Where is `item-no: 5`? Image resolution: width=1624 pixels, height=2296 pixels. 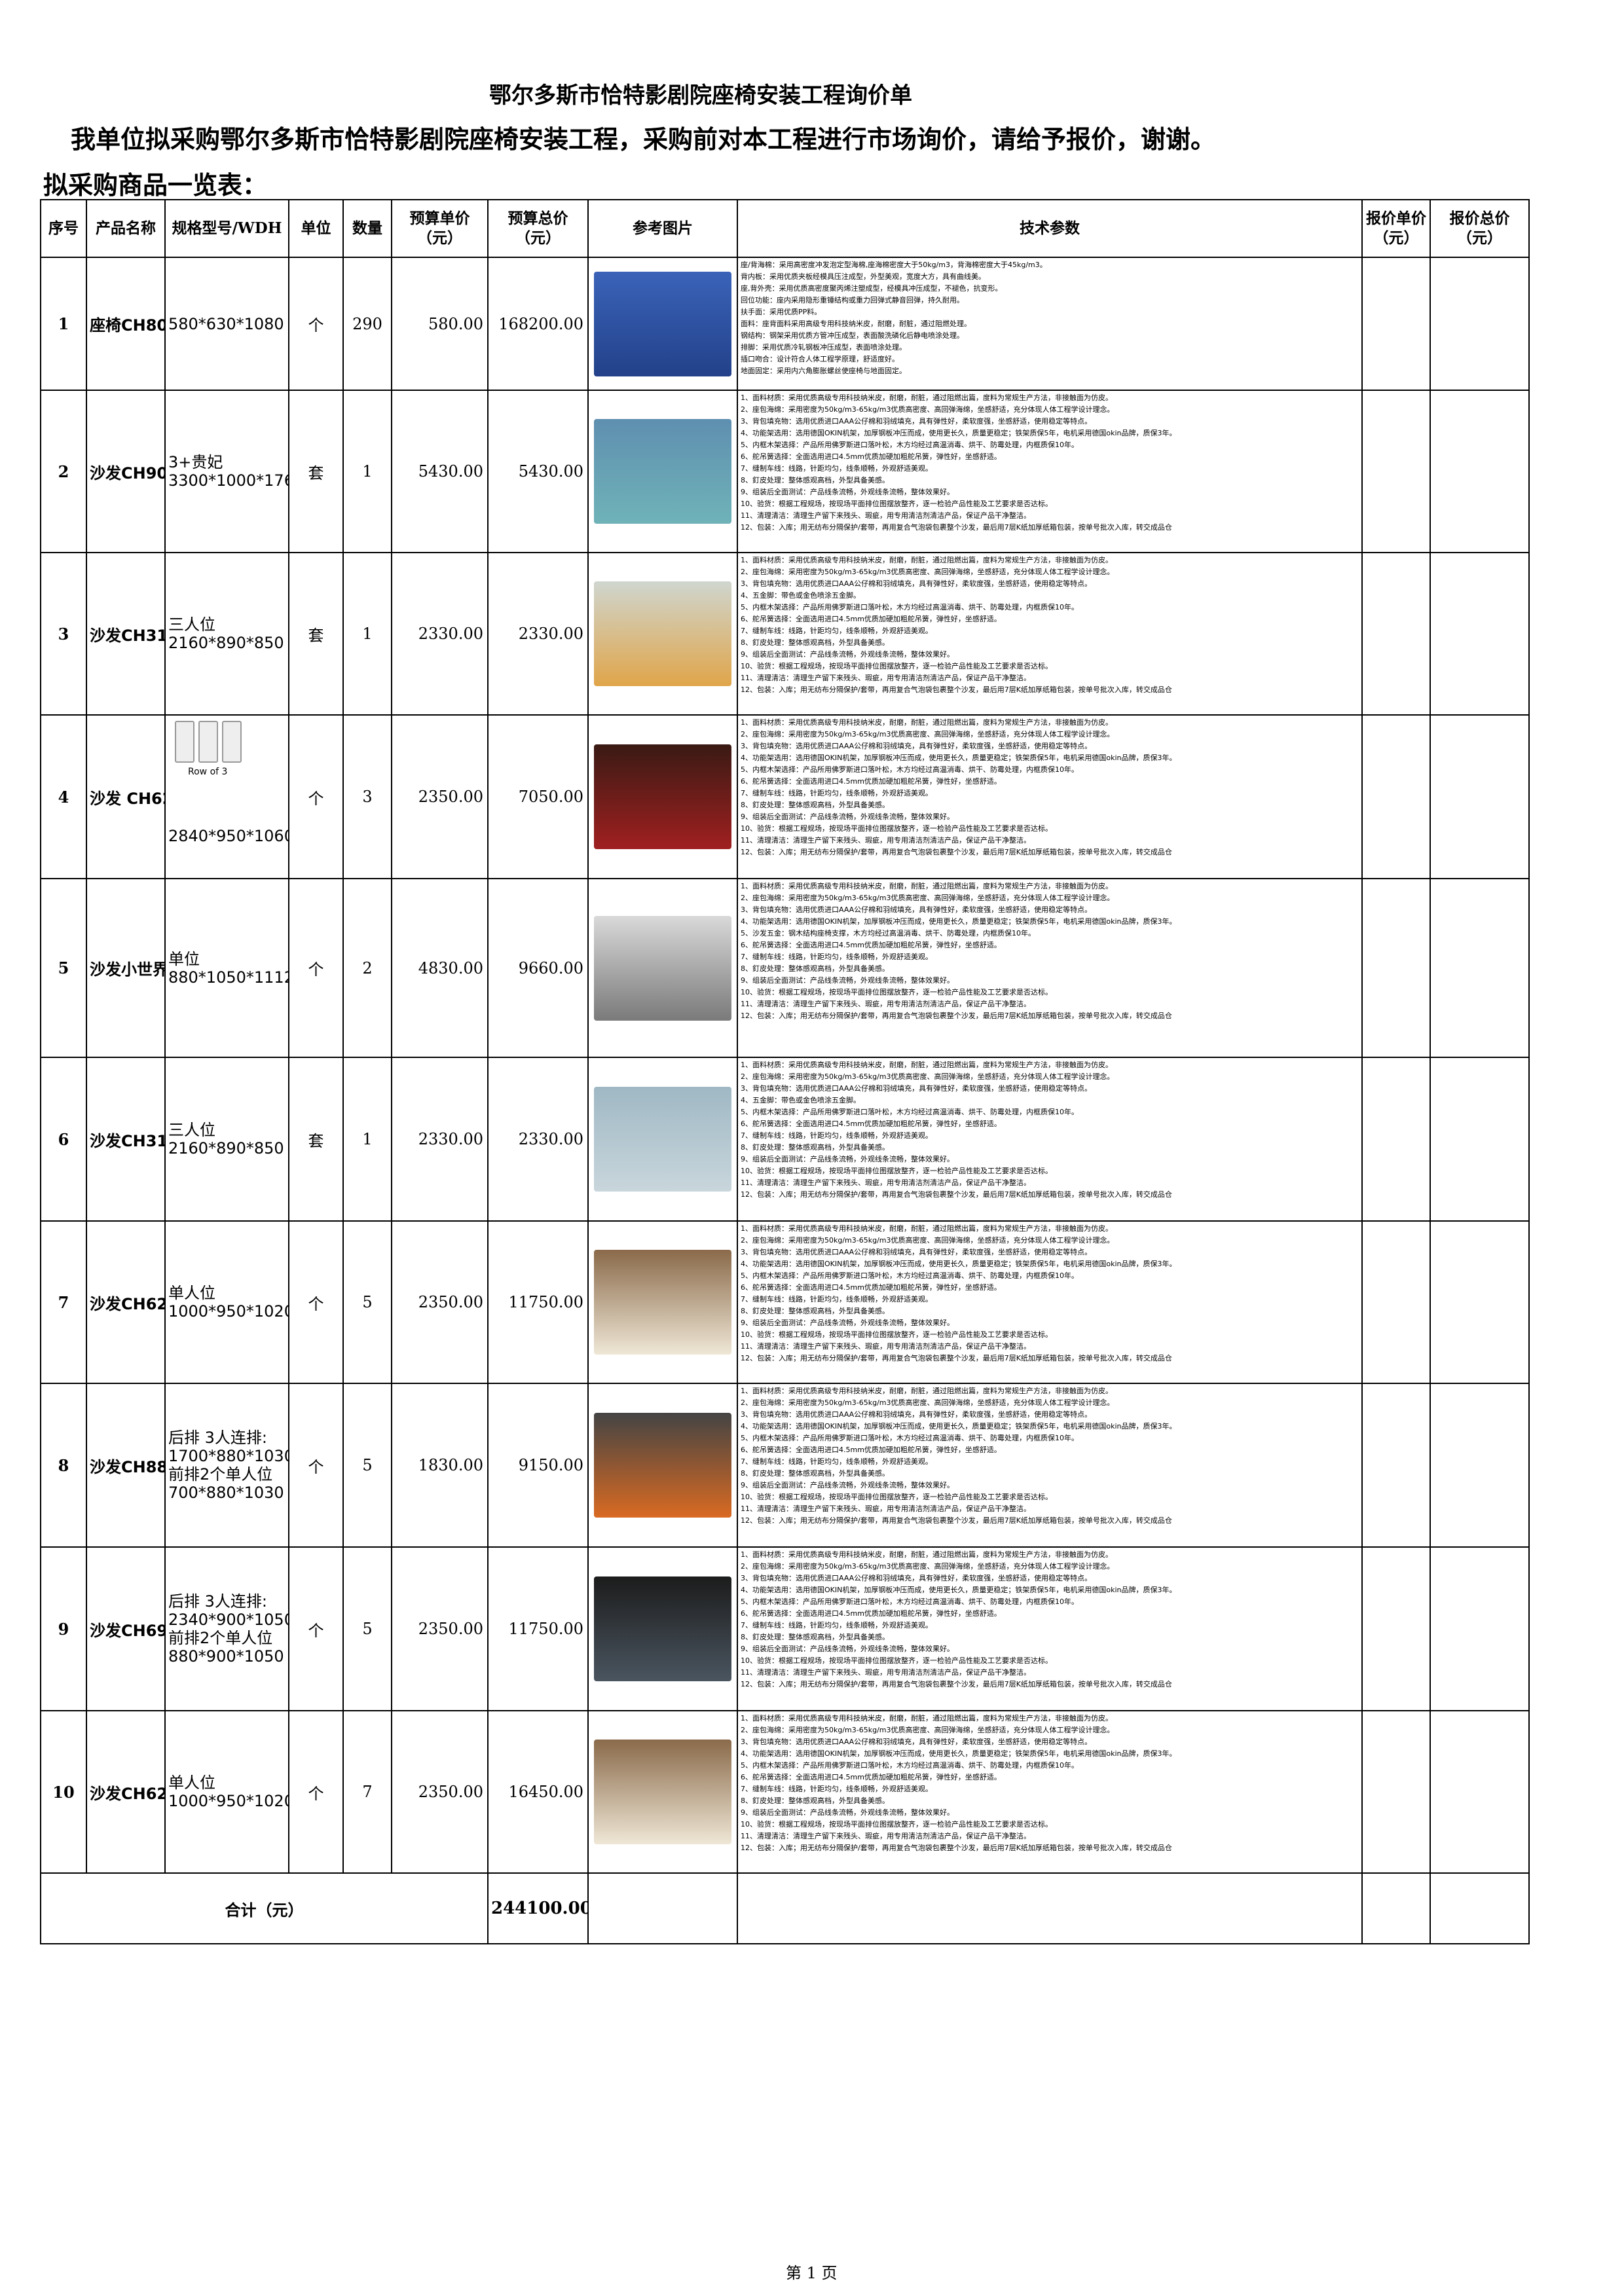 item-no: 5 is located at coordinates (63, 968).